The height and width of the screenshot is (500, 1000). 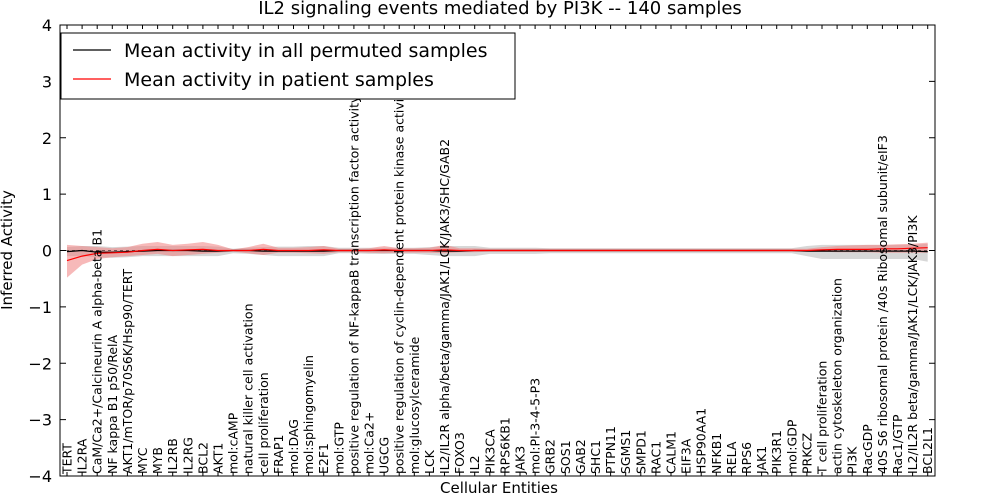 What do you see at coordinates (248, 388) in the screenshot?
I see `x-tick-label: natural killer cell activation` at bounding box center [248, 388].